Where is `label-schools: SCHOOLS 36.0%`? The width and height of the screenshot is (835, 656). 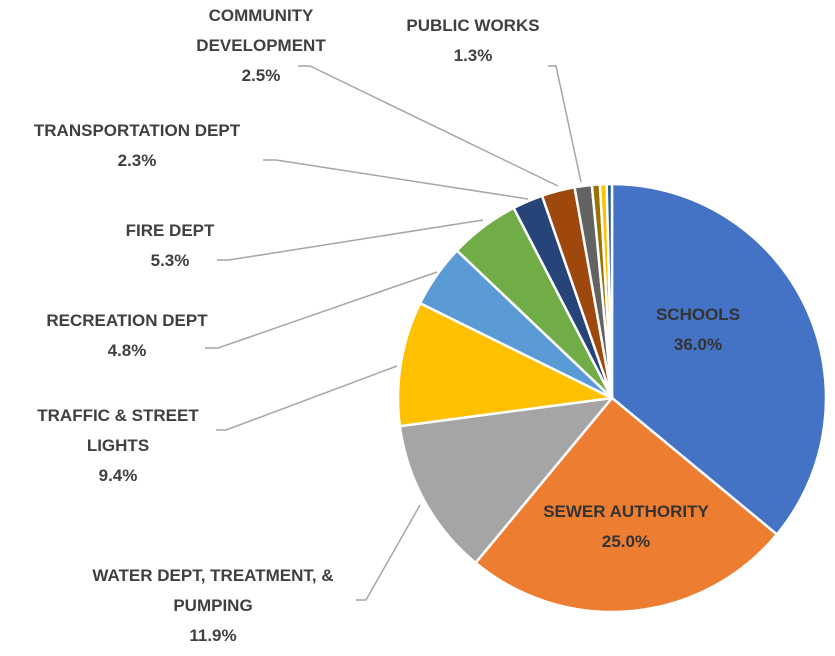
label-schools: SCHOOLS 36.0% is located at coordinates (698, 329).